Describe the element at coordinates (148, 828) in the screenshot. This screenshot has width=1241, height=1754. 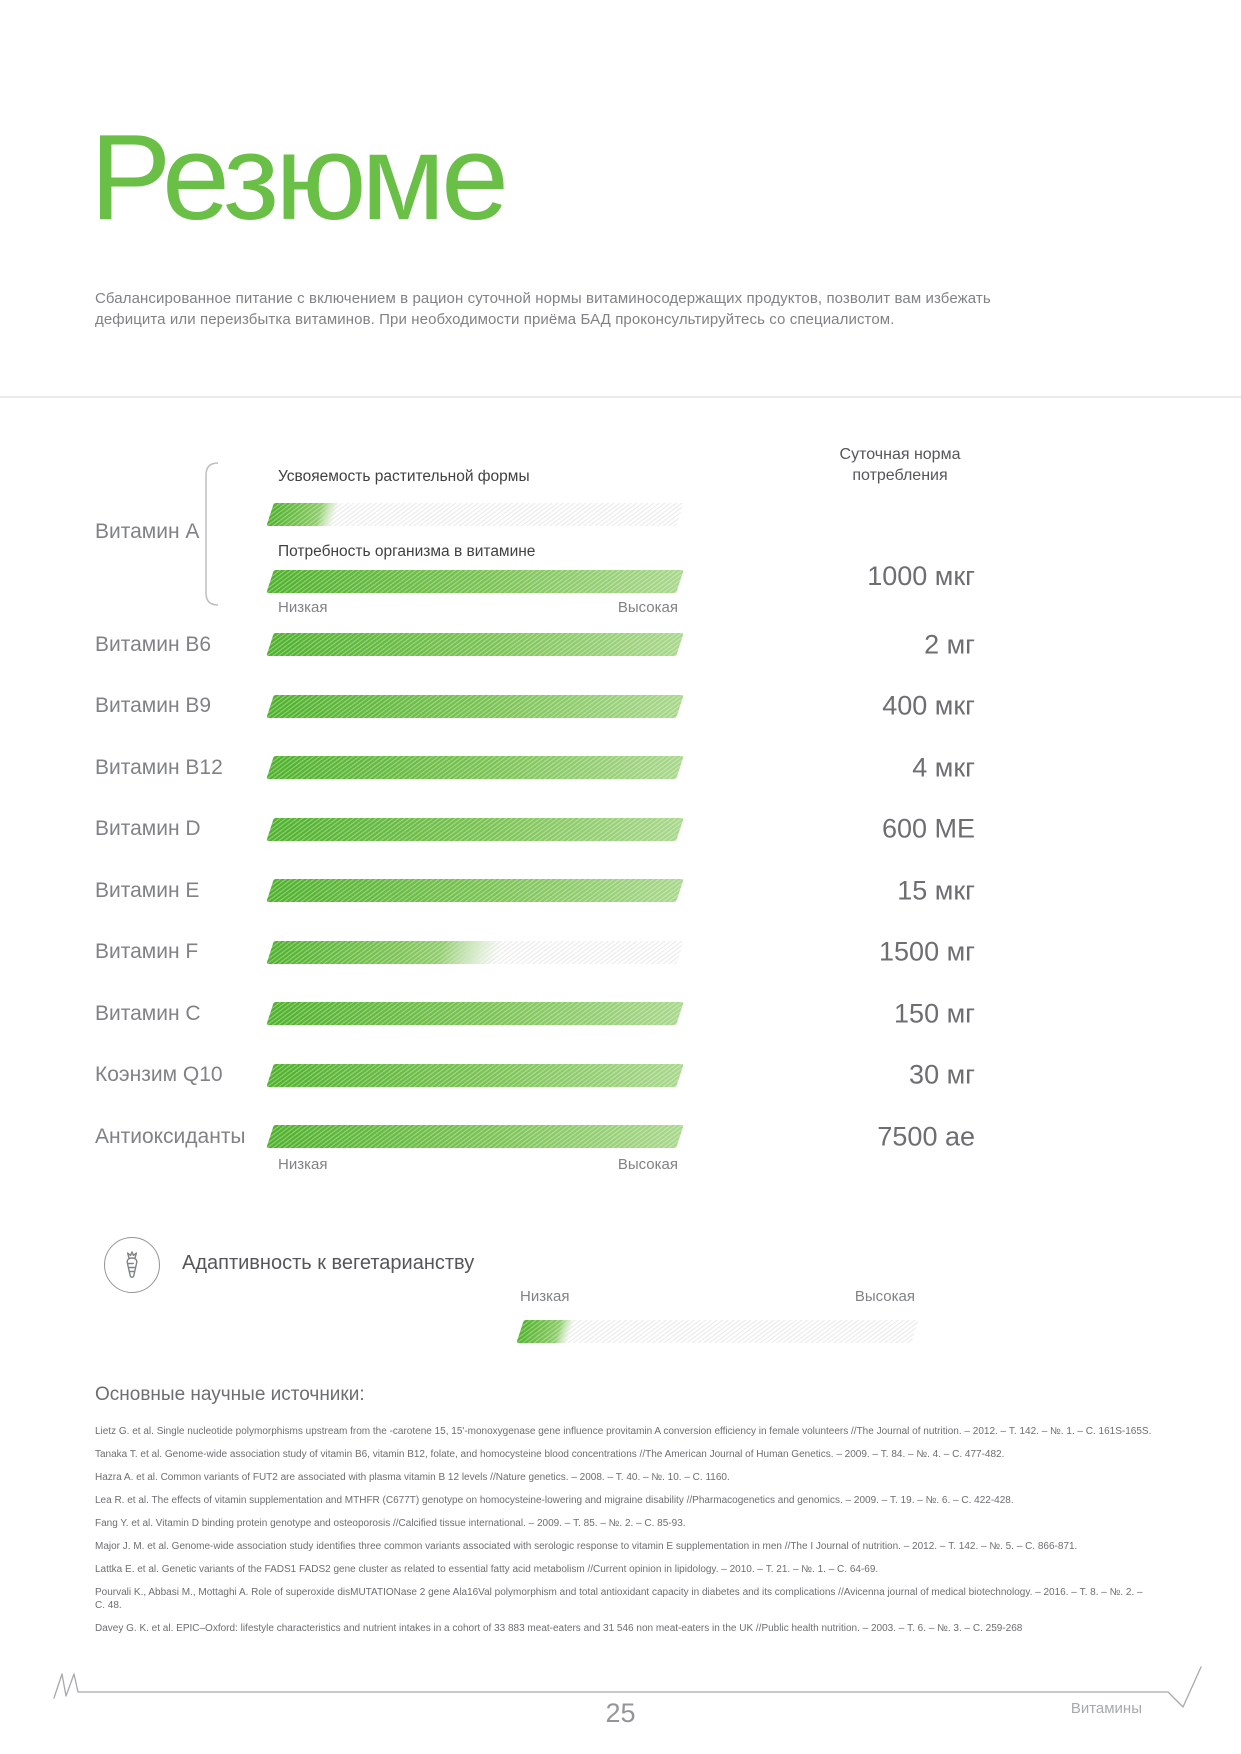
I see `row-label: Витамин D` at that location.